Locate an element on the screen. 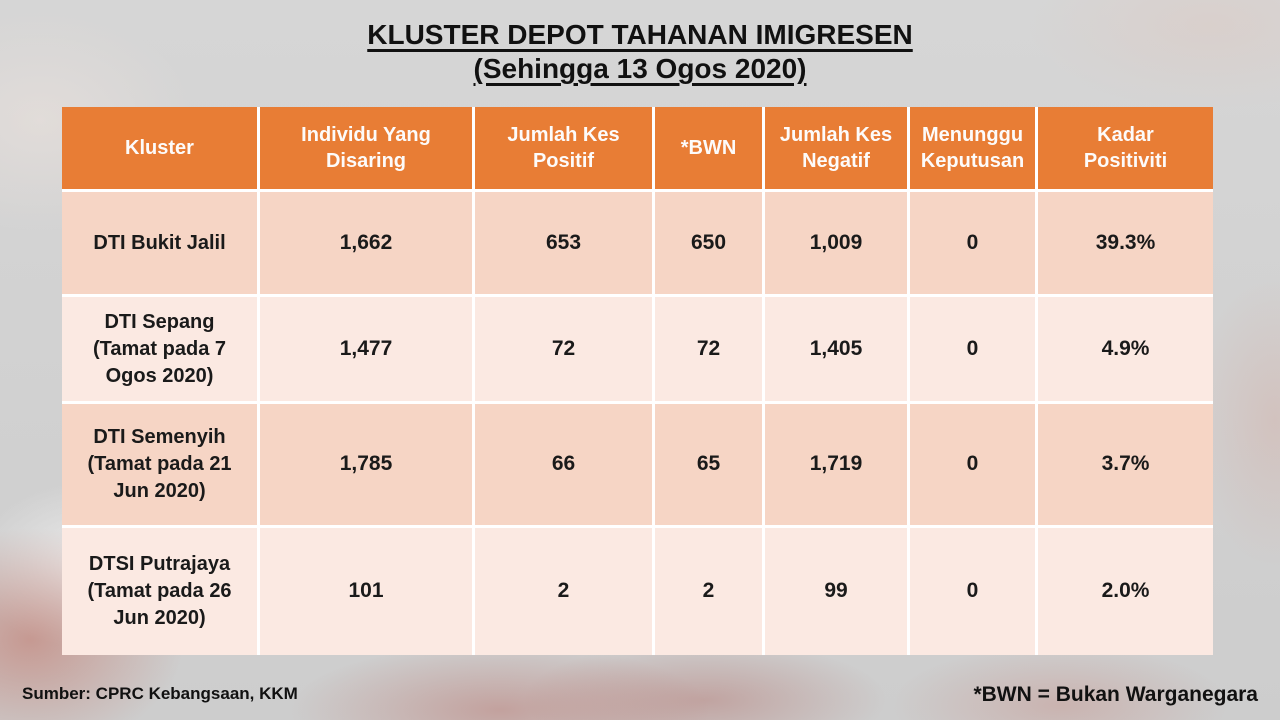 This screenshot has height=720, width=1280. table-cell: 1,405 is located at coordinates (836, 349).